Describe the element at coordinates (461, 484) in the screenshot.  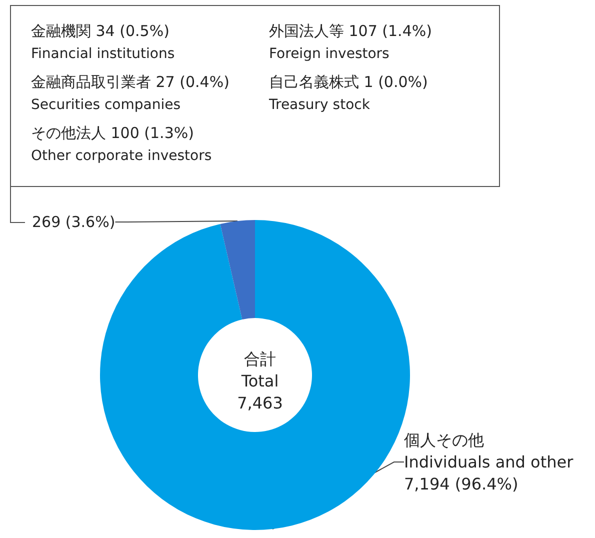
I see `data-label: 7,194 (96.4%)` at that location.